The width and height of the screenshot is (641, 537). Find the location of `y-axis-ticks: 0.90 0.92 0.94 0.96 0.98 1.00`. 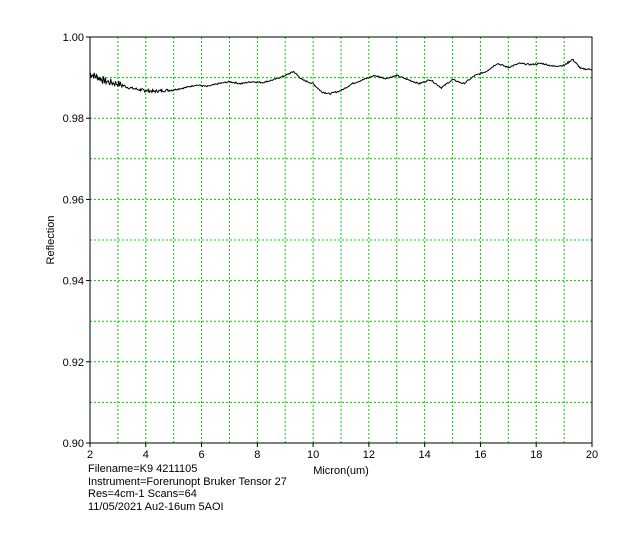

y-axis-ticks: 0.90 0.92 0.94 0.96 0.98 1.00 is located at coordinates (76, 241).